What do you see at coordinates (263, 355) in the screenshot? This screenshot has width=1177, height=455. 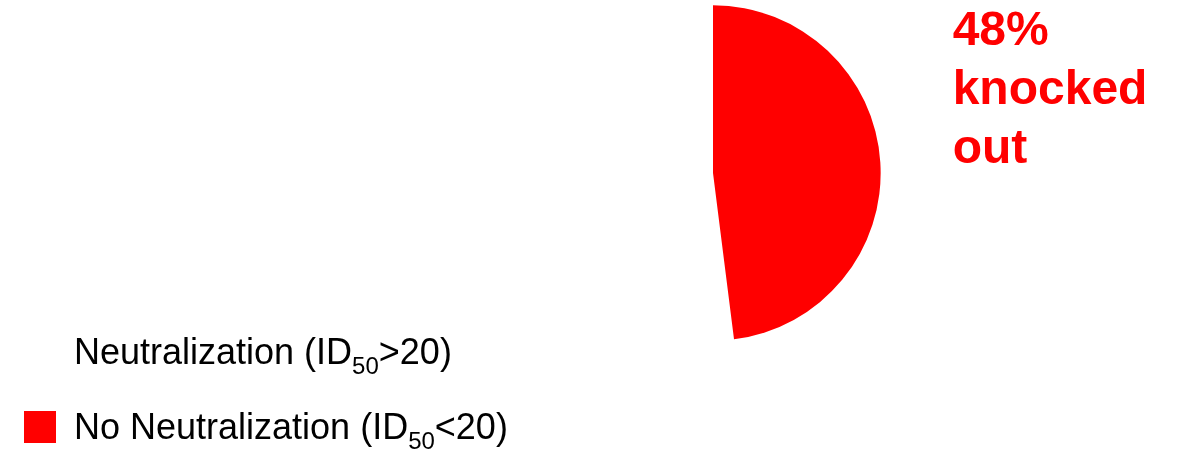 I see `category-label: Neutralization (ID$_{50}$>20)` at bounding box center [263, 355].